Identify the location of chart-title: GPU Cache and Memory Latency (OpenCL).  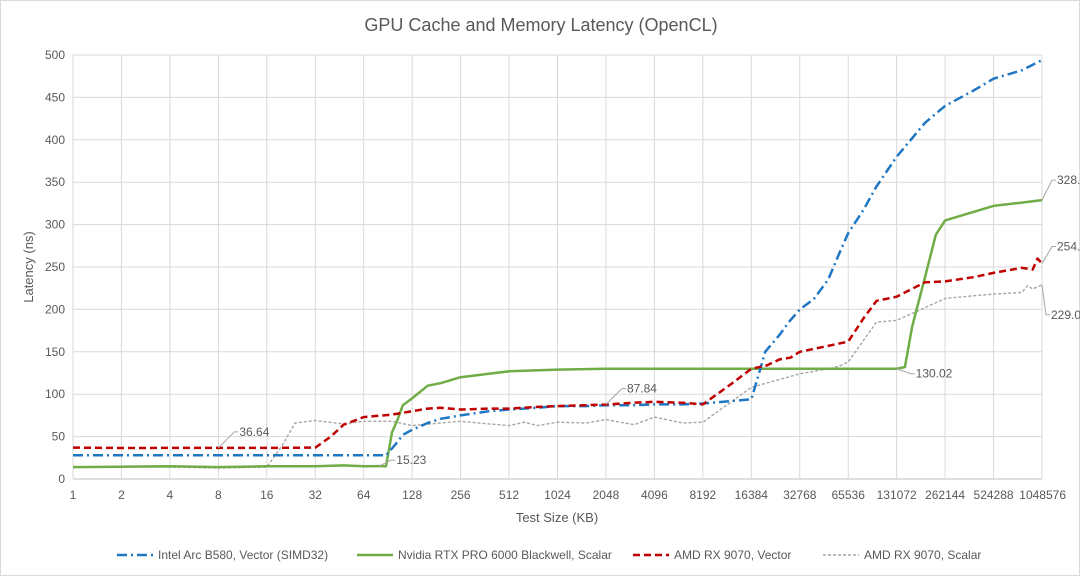
(540, 25).